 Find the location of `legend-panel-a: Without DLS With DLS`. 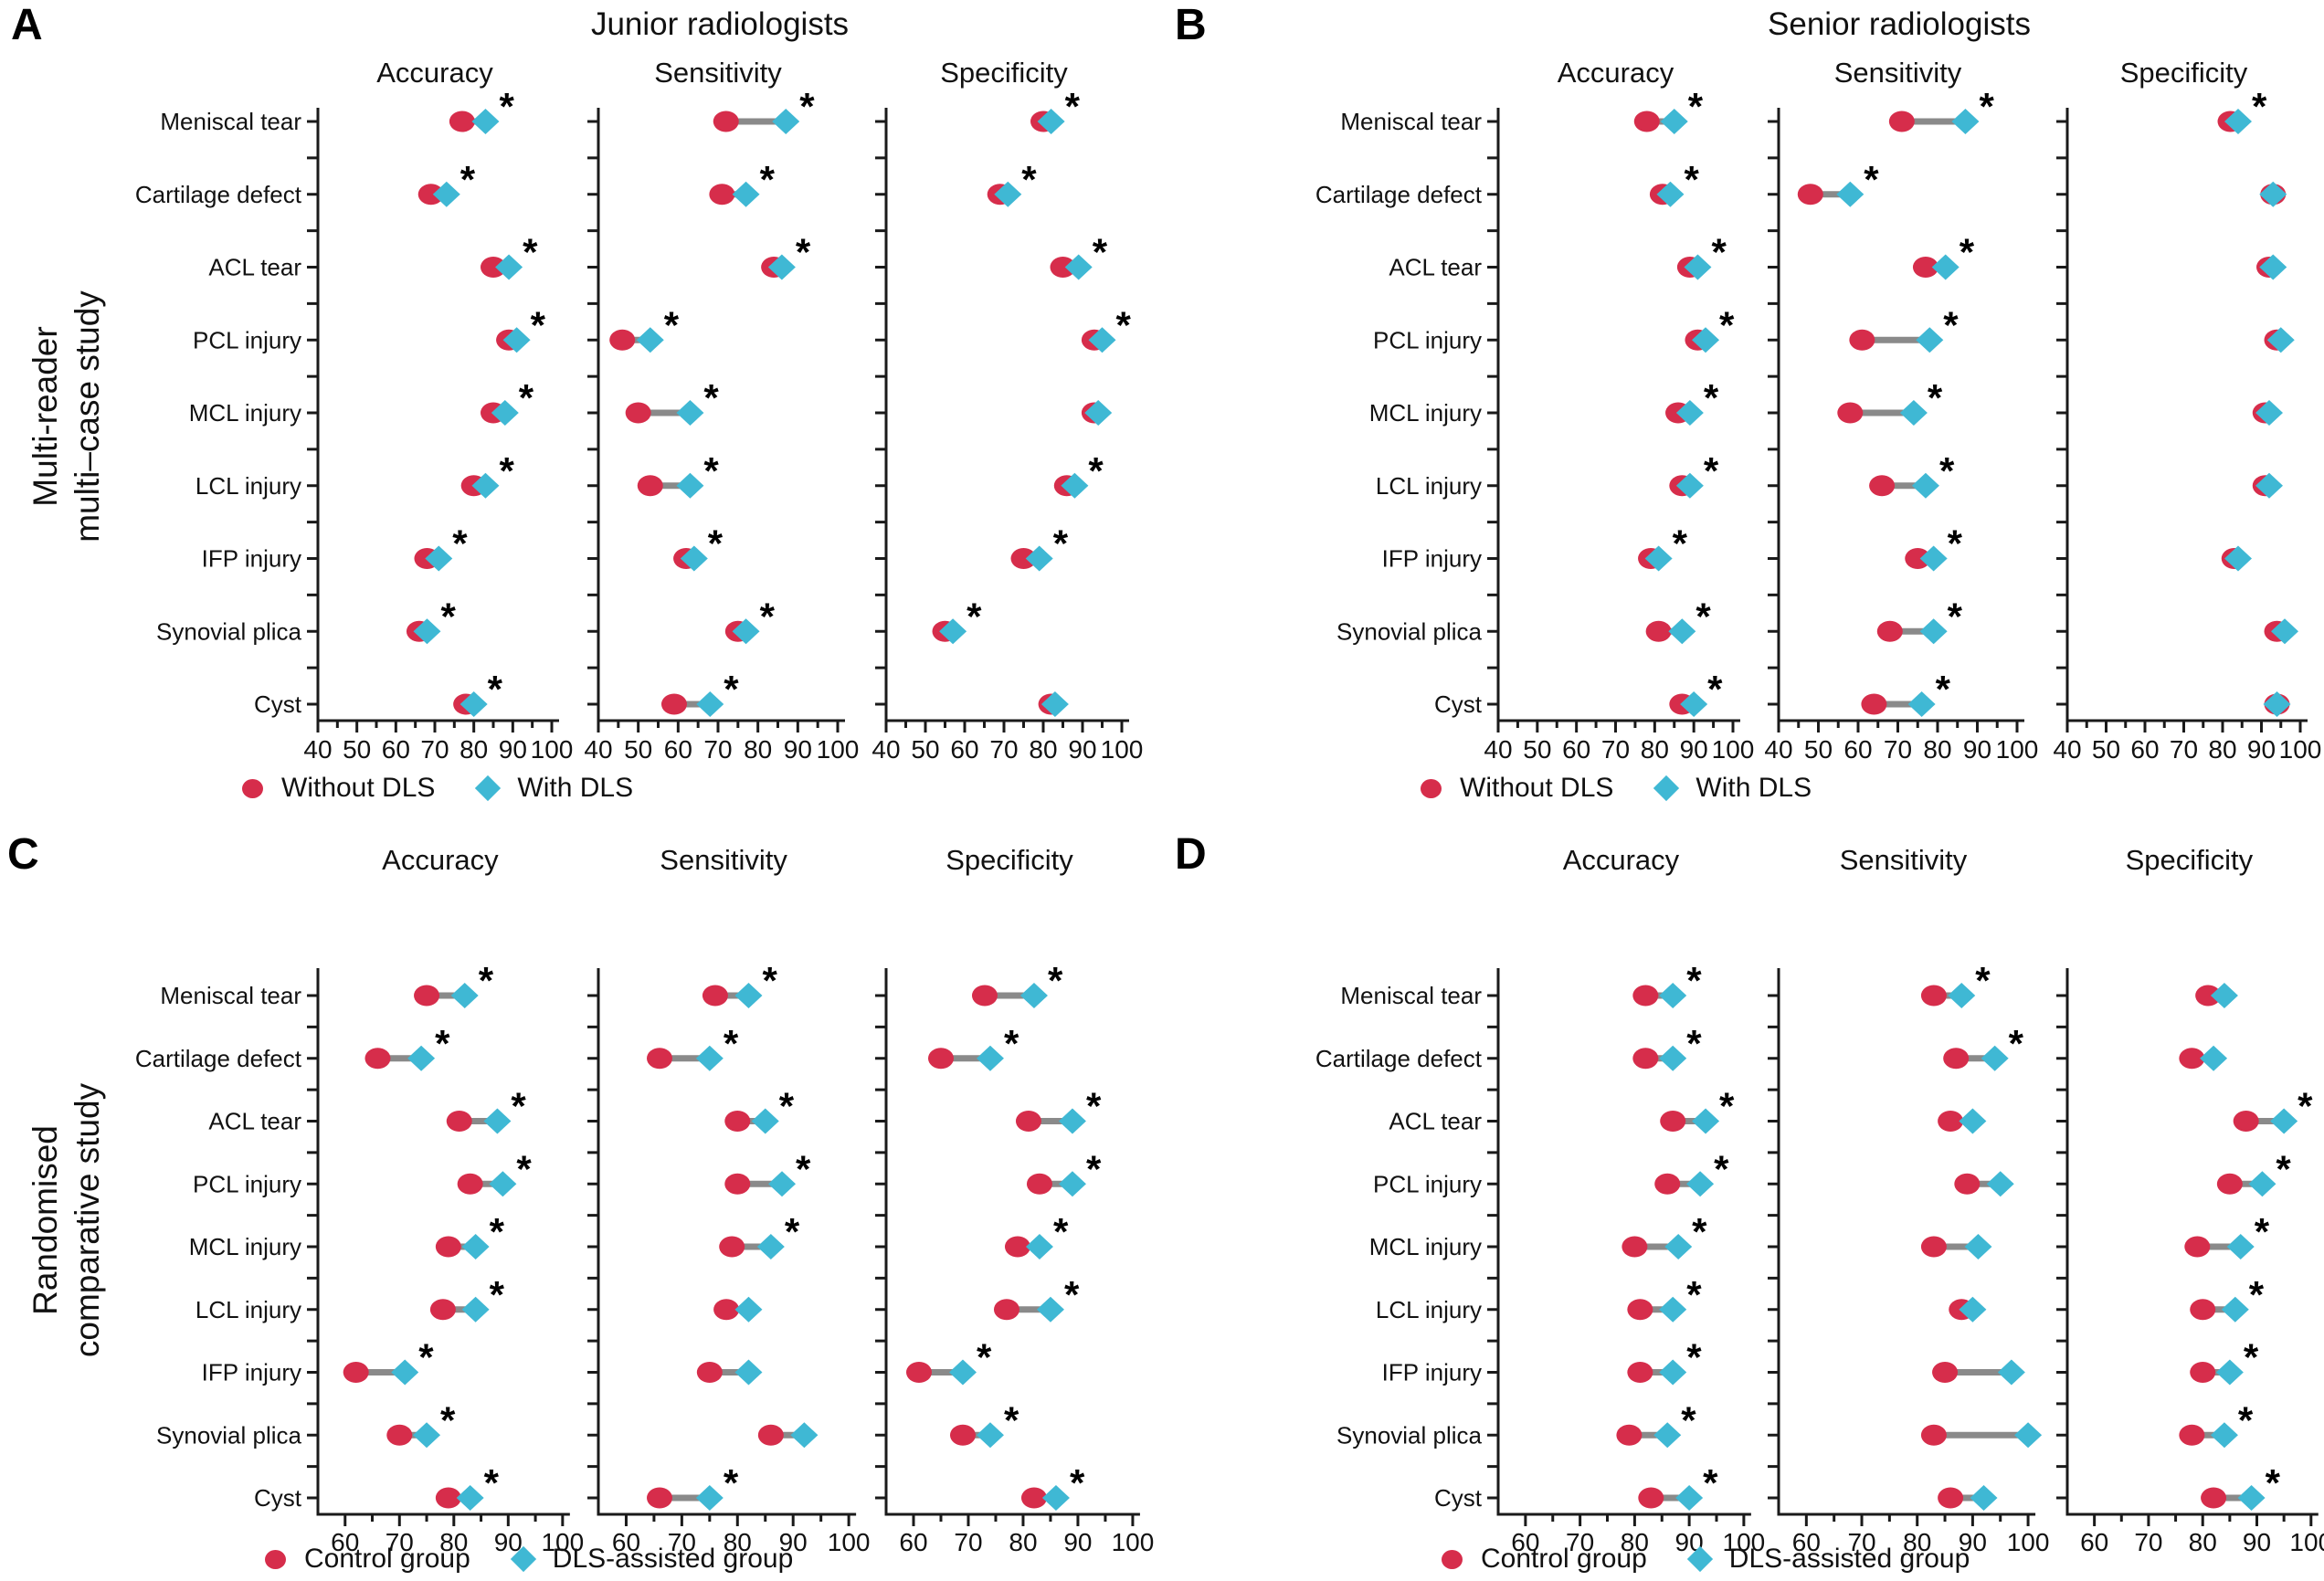

legend-panel-a: Without DLS With DLS is located at coordinates (437, 788).